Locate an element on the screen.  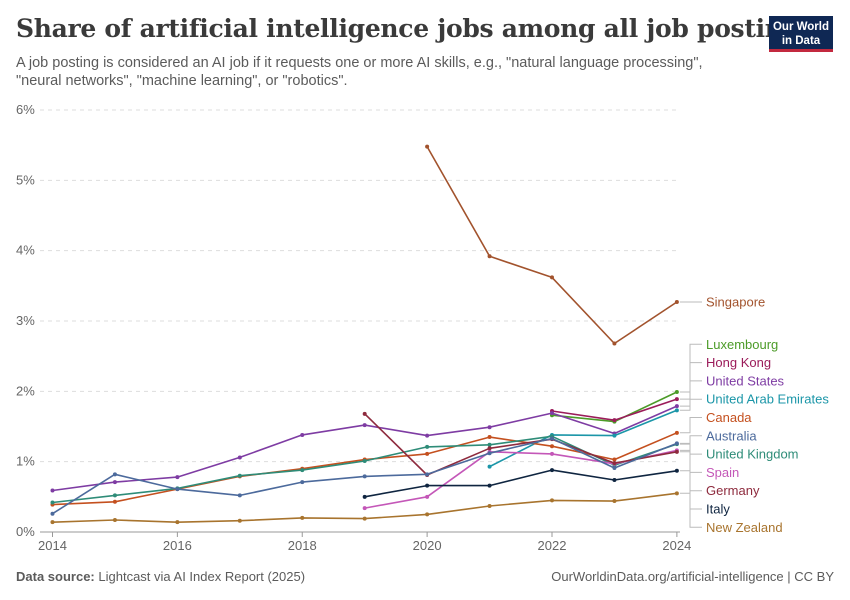
series-line-germany is located at coordinates (521, 444).